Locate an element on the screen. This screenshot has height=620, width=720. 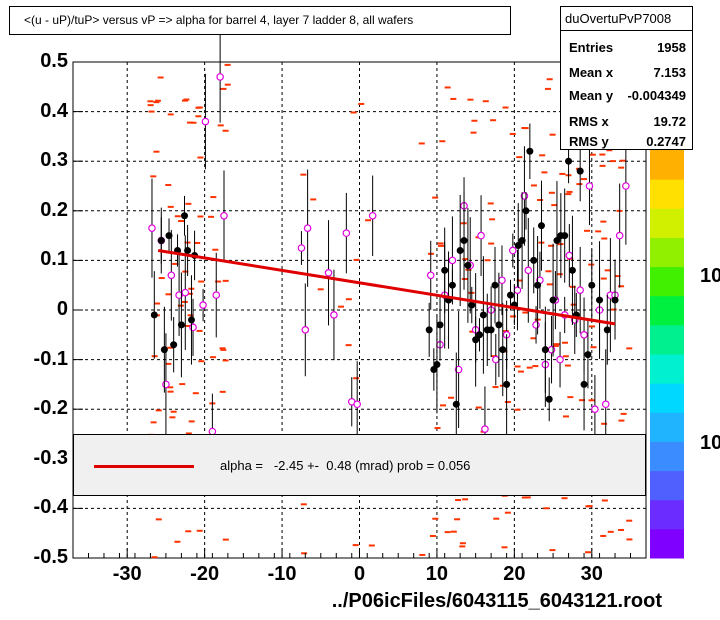
x-tick-label: 10 is located at coordinates (437, 574).